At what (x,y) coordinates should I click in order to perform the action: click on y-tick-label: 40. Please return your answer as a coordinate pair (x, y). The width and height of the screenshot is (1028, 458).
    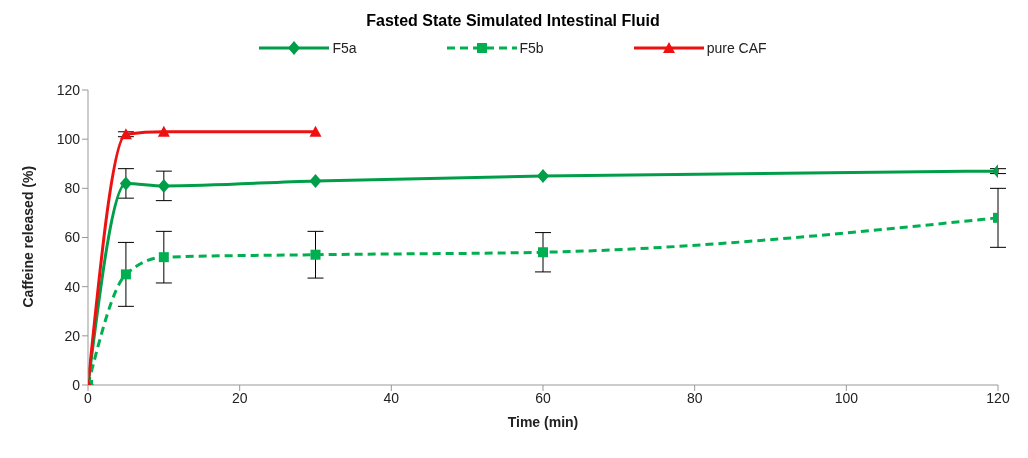
    Looking at the image, I should click on (72, 286).